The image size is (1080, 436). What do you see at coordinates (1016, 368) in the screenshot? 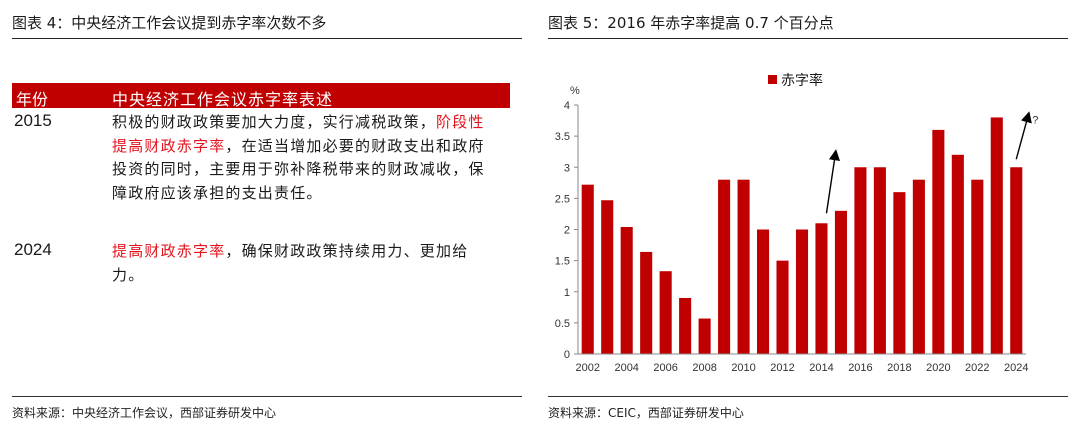
I see `x-tick-label: 2024` at bounding box center [1016, 368].